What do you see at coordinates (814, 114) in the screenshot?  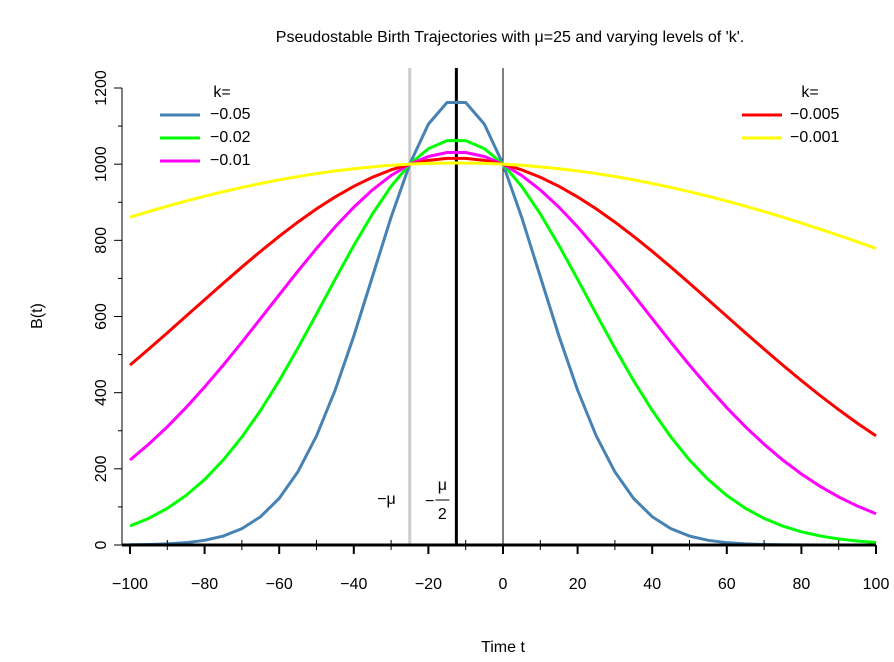 I see `legend-label: −0.005` at bounding box center [814, 114].